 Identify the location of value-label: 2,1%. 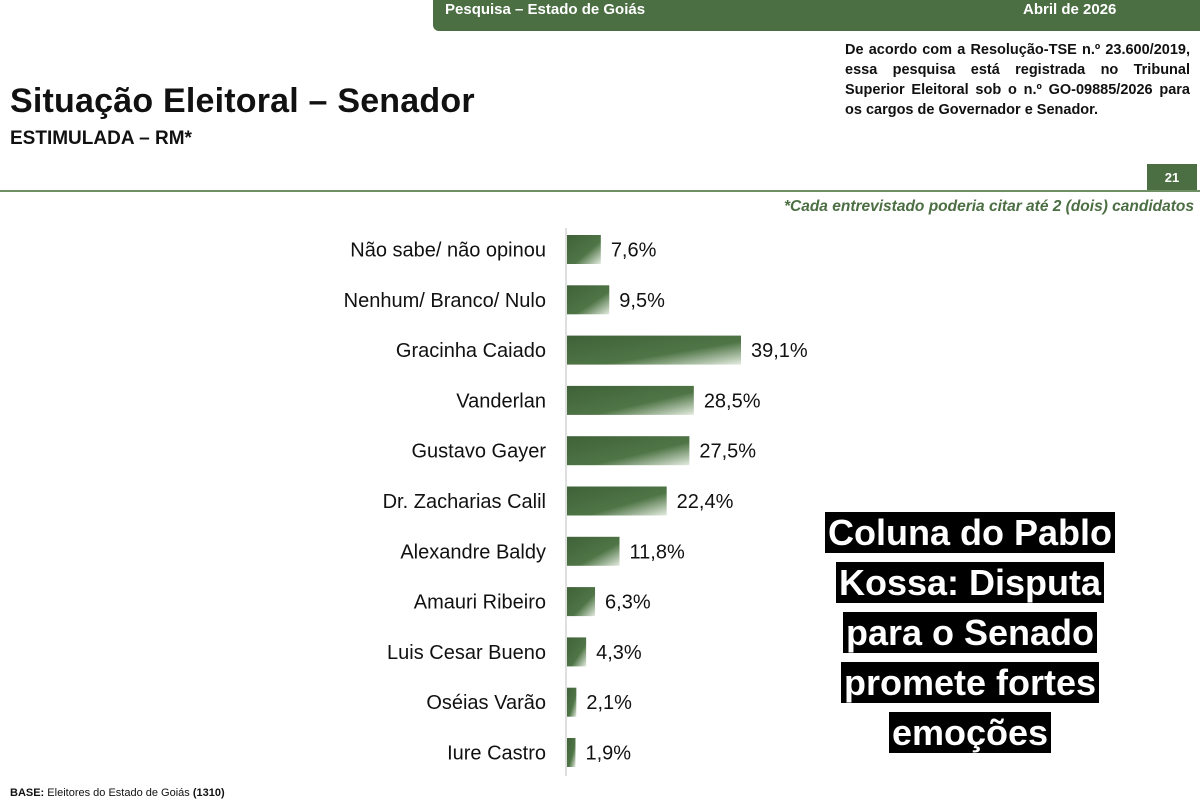
(609, 703).